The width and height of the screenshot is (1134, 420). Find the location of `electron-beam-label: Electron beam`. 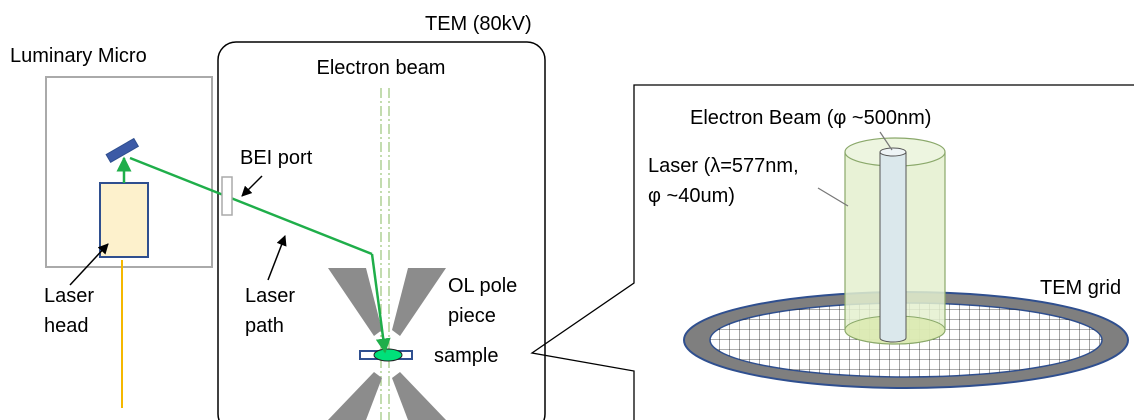

electron-beam-label: Electron beam is located at coordinates (381, 68).